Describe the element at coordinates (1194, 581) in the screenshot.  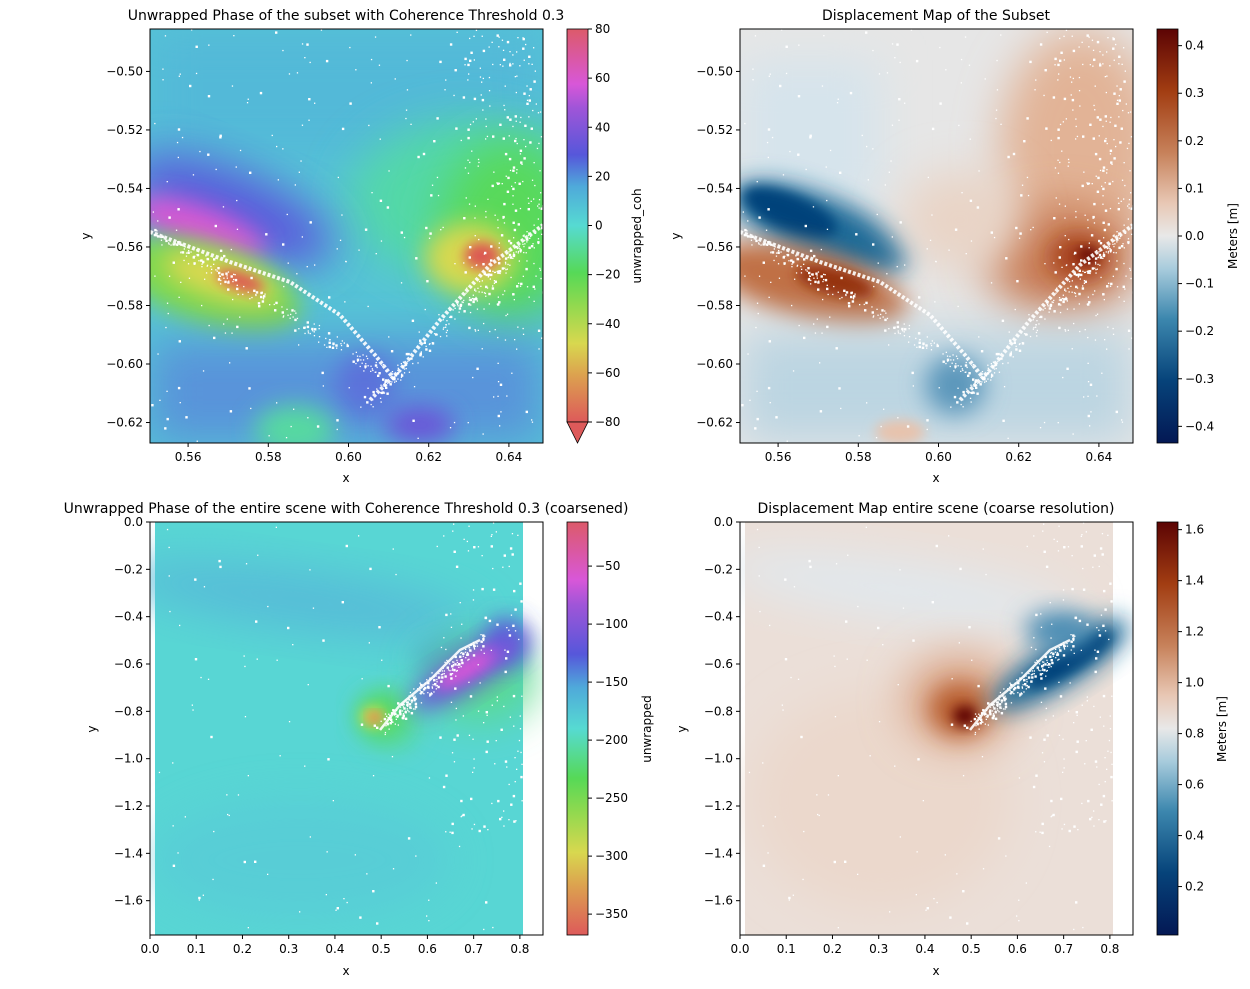
I see `colorbar-tick-label: 1.4` at that location.